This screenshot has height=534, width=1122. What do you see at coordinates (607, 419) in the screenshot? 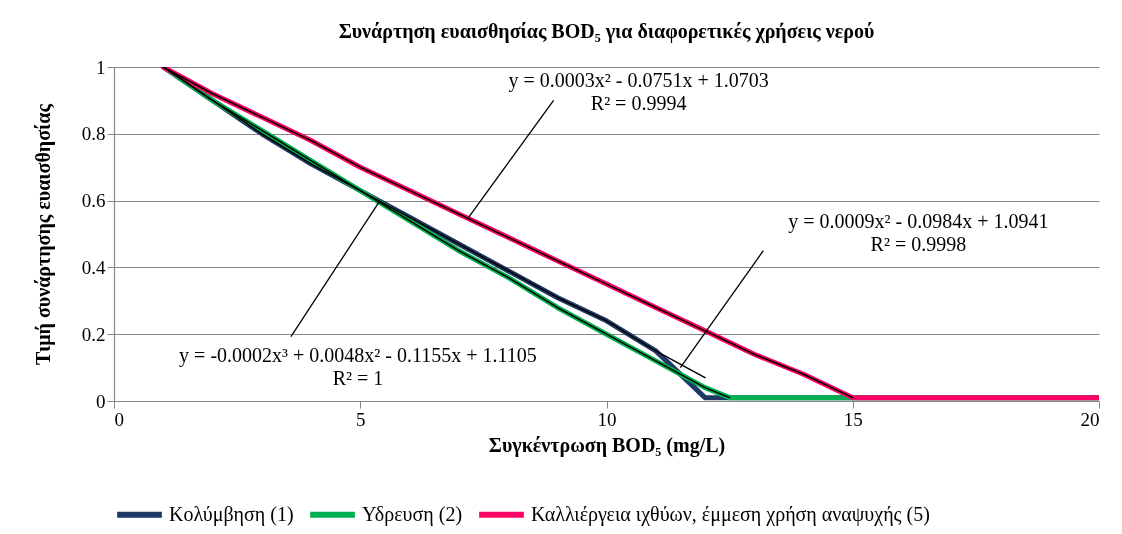
I see `x-tick-label: 10` at bounding box center [607, 419].